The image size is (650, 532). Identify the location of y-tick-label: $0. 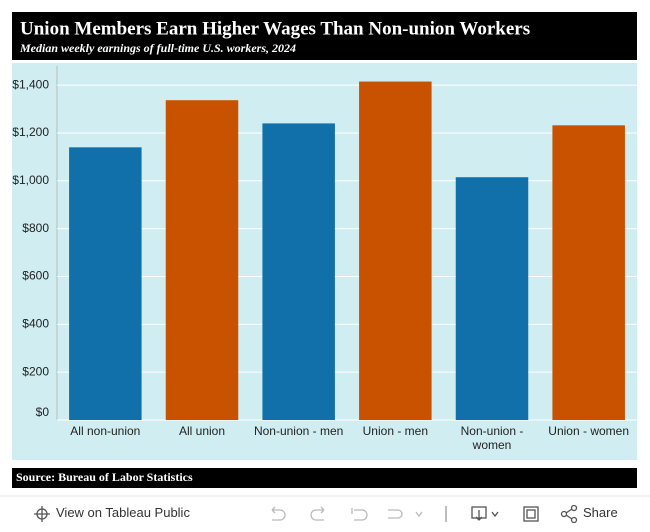
(43, 412).